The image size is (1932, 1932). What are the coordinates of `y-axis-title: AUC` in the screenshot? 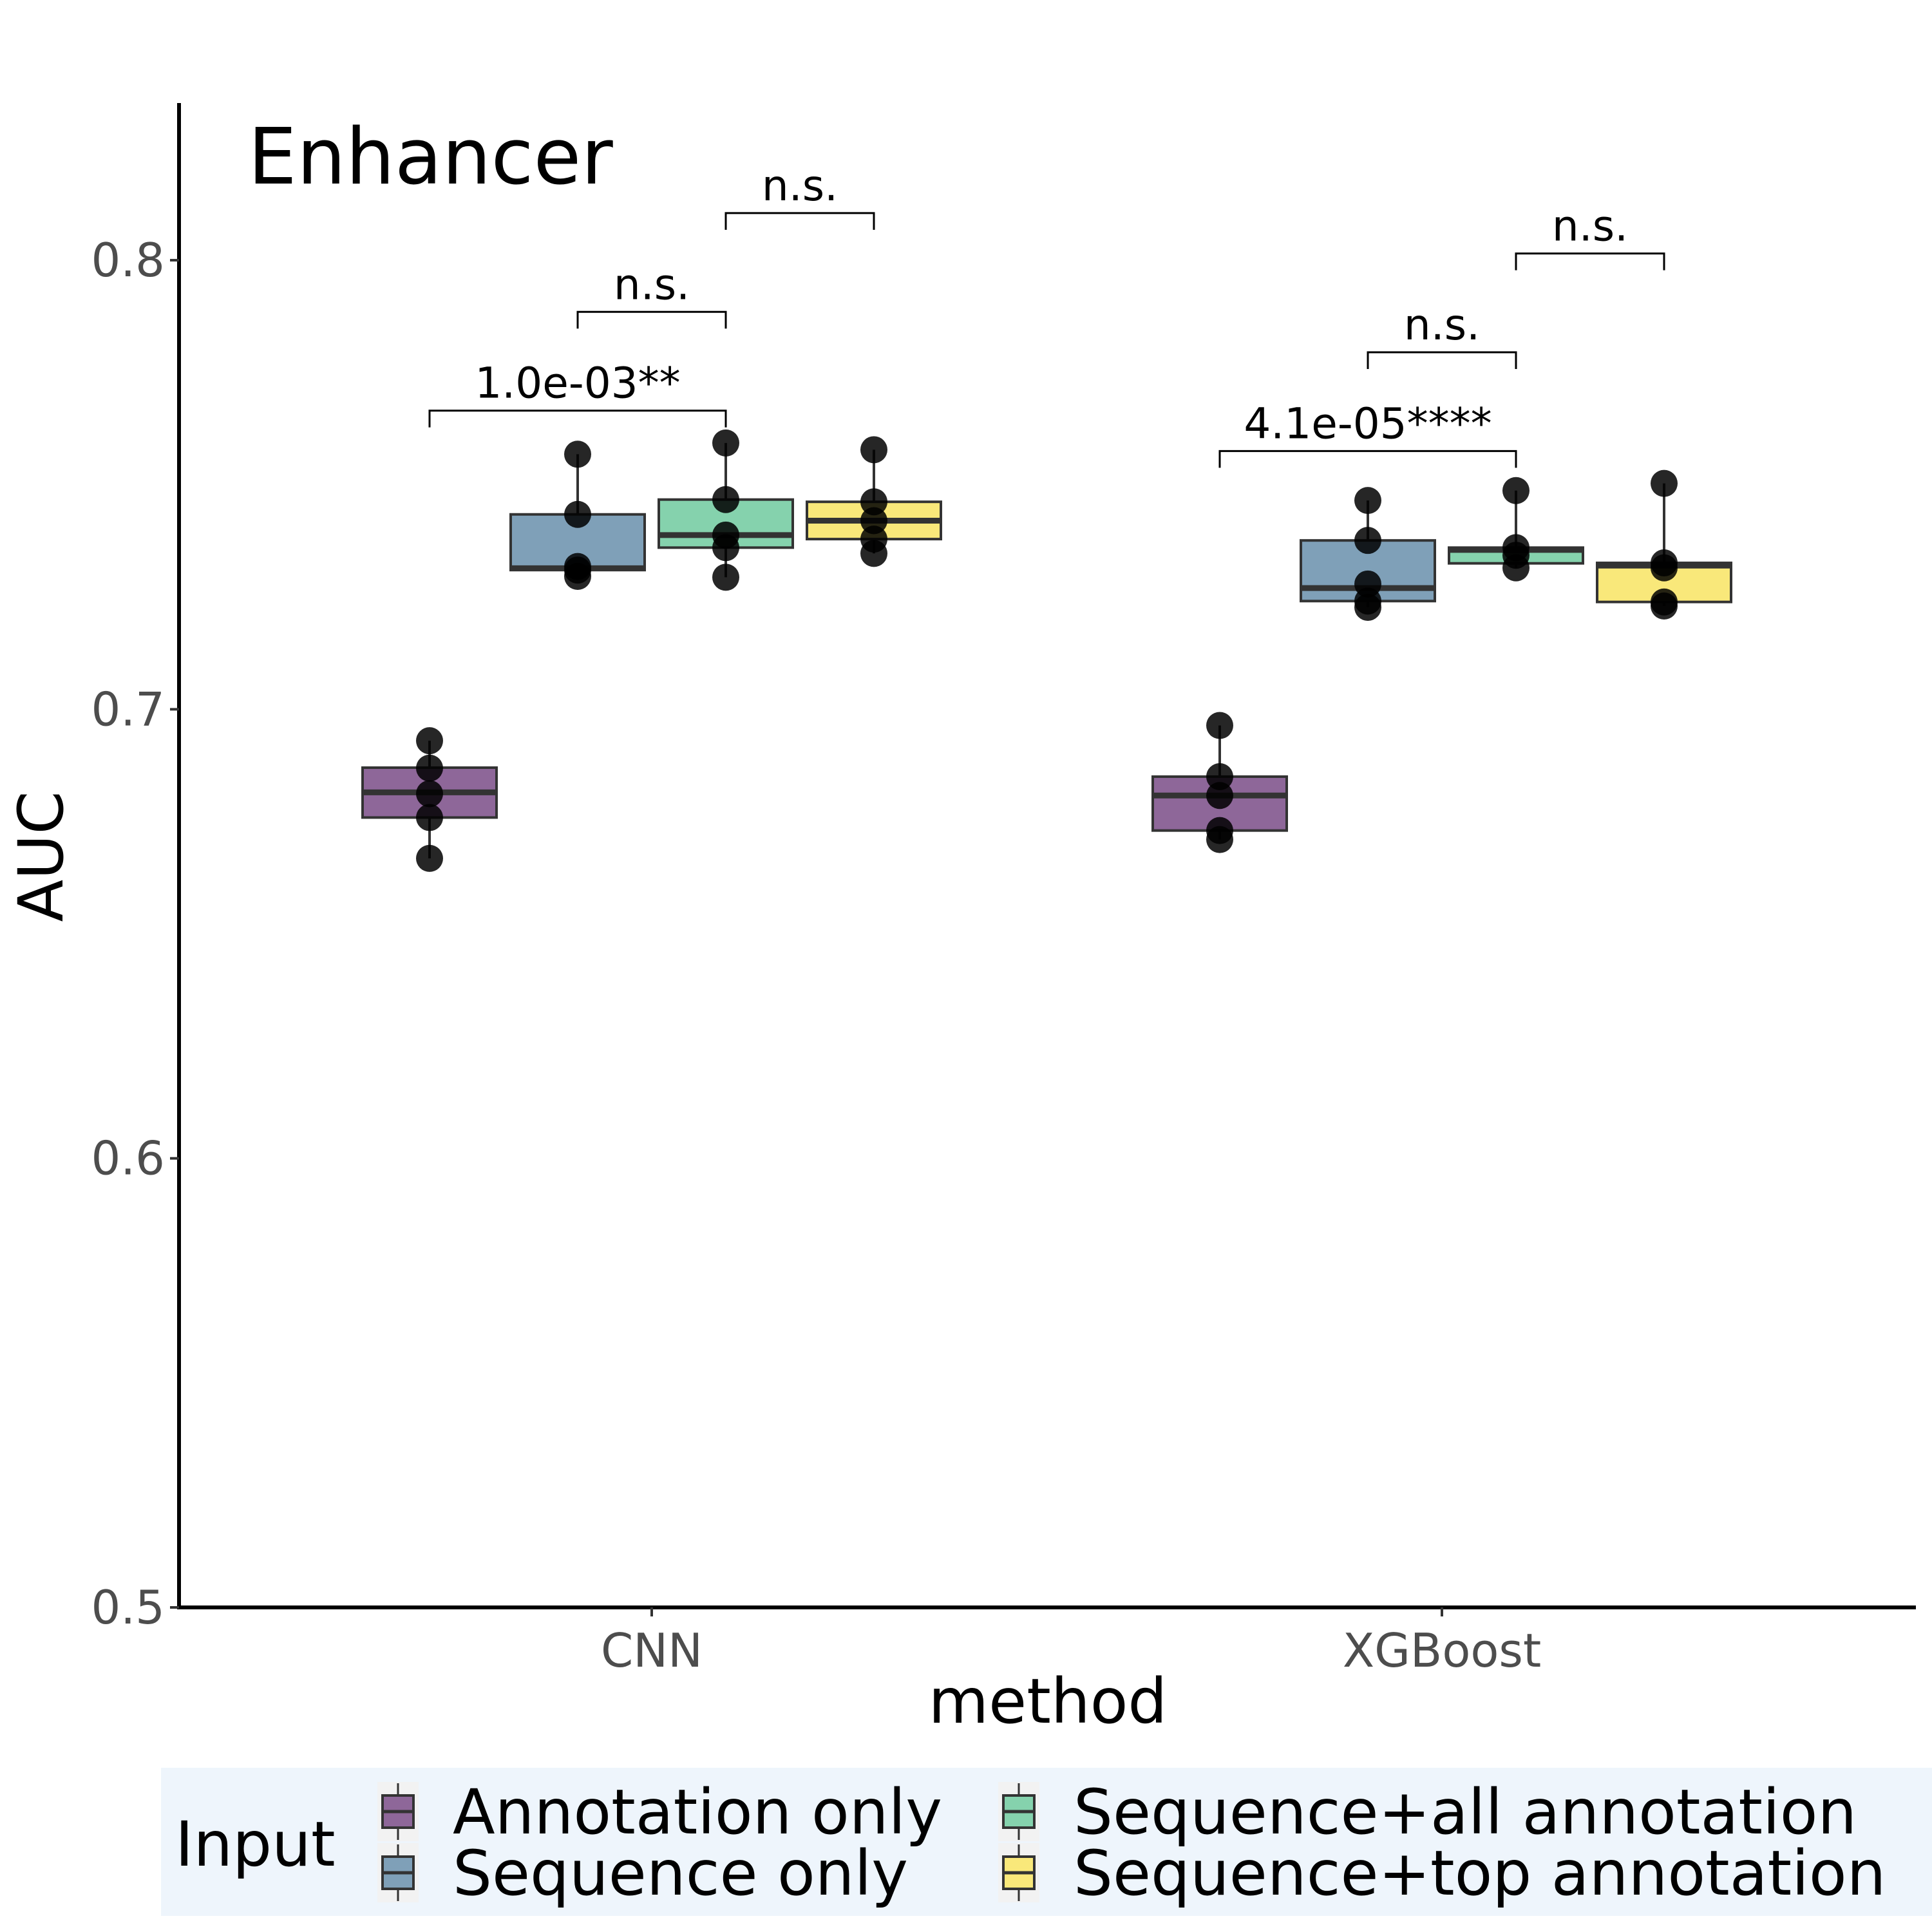 It's located at (41, 856).